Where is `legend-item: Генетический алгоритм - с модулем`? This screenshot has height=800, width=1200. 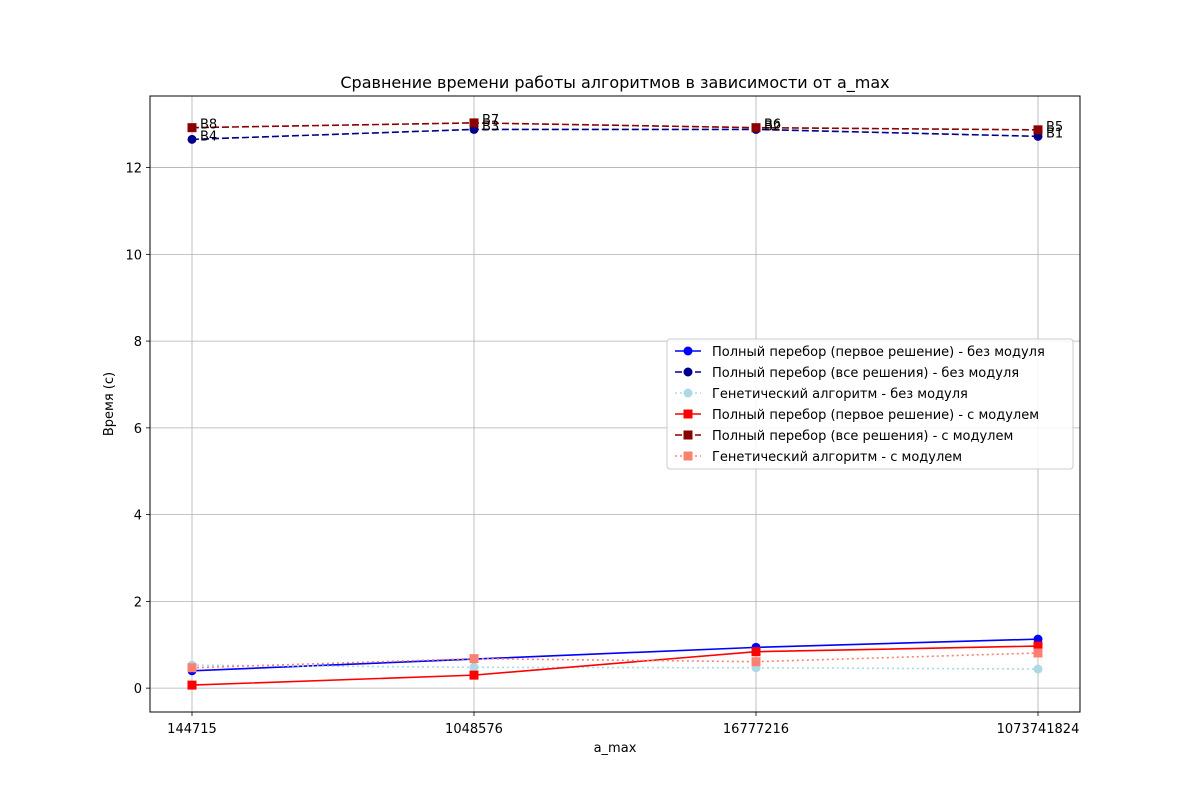
legend-item: Генетический алгоритм - с модулем is located at coordinates (818, 457).